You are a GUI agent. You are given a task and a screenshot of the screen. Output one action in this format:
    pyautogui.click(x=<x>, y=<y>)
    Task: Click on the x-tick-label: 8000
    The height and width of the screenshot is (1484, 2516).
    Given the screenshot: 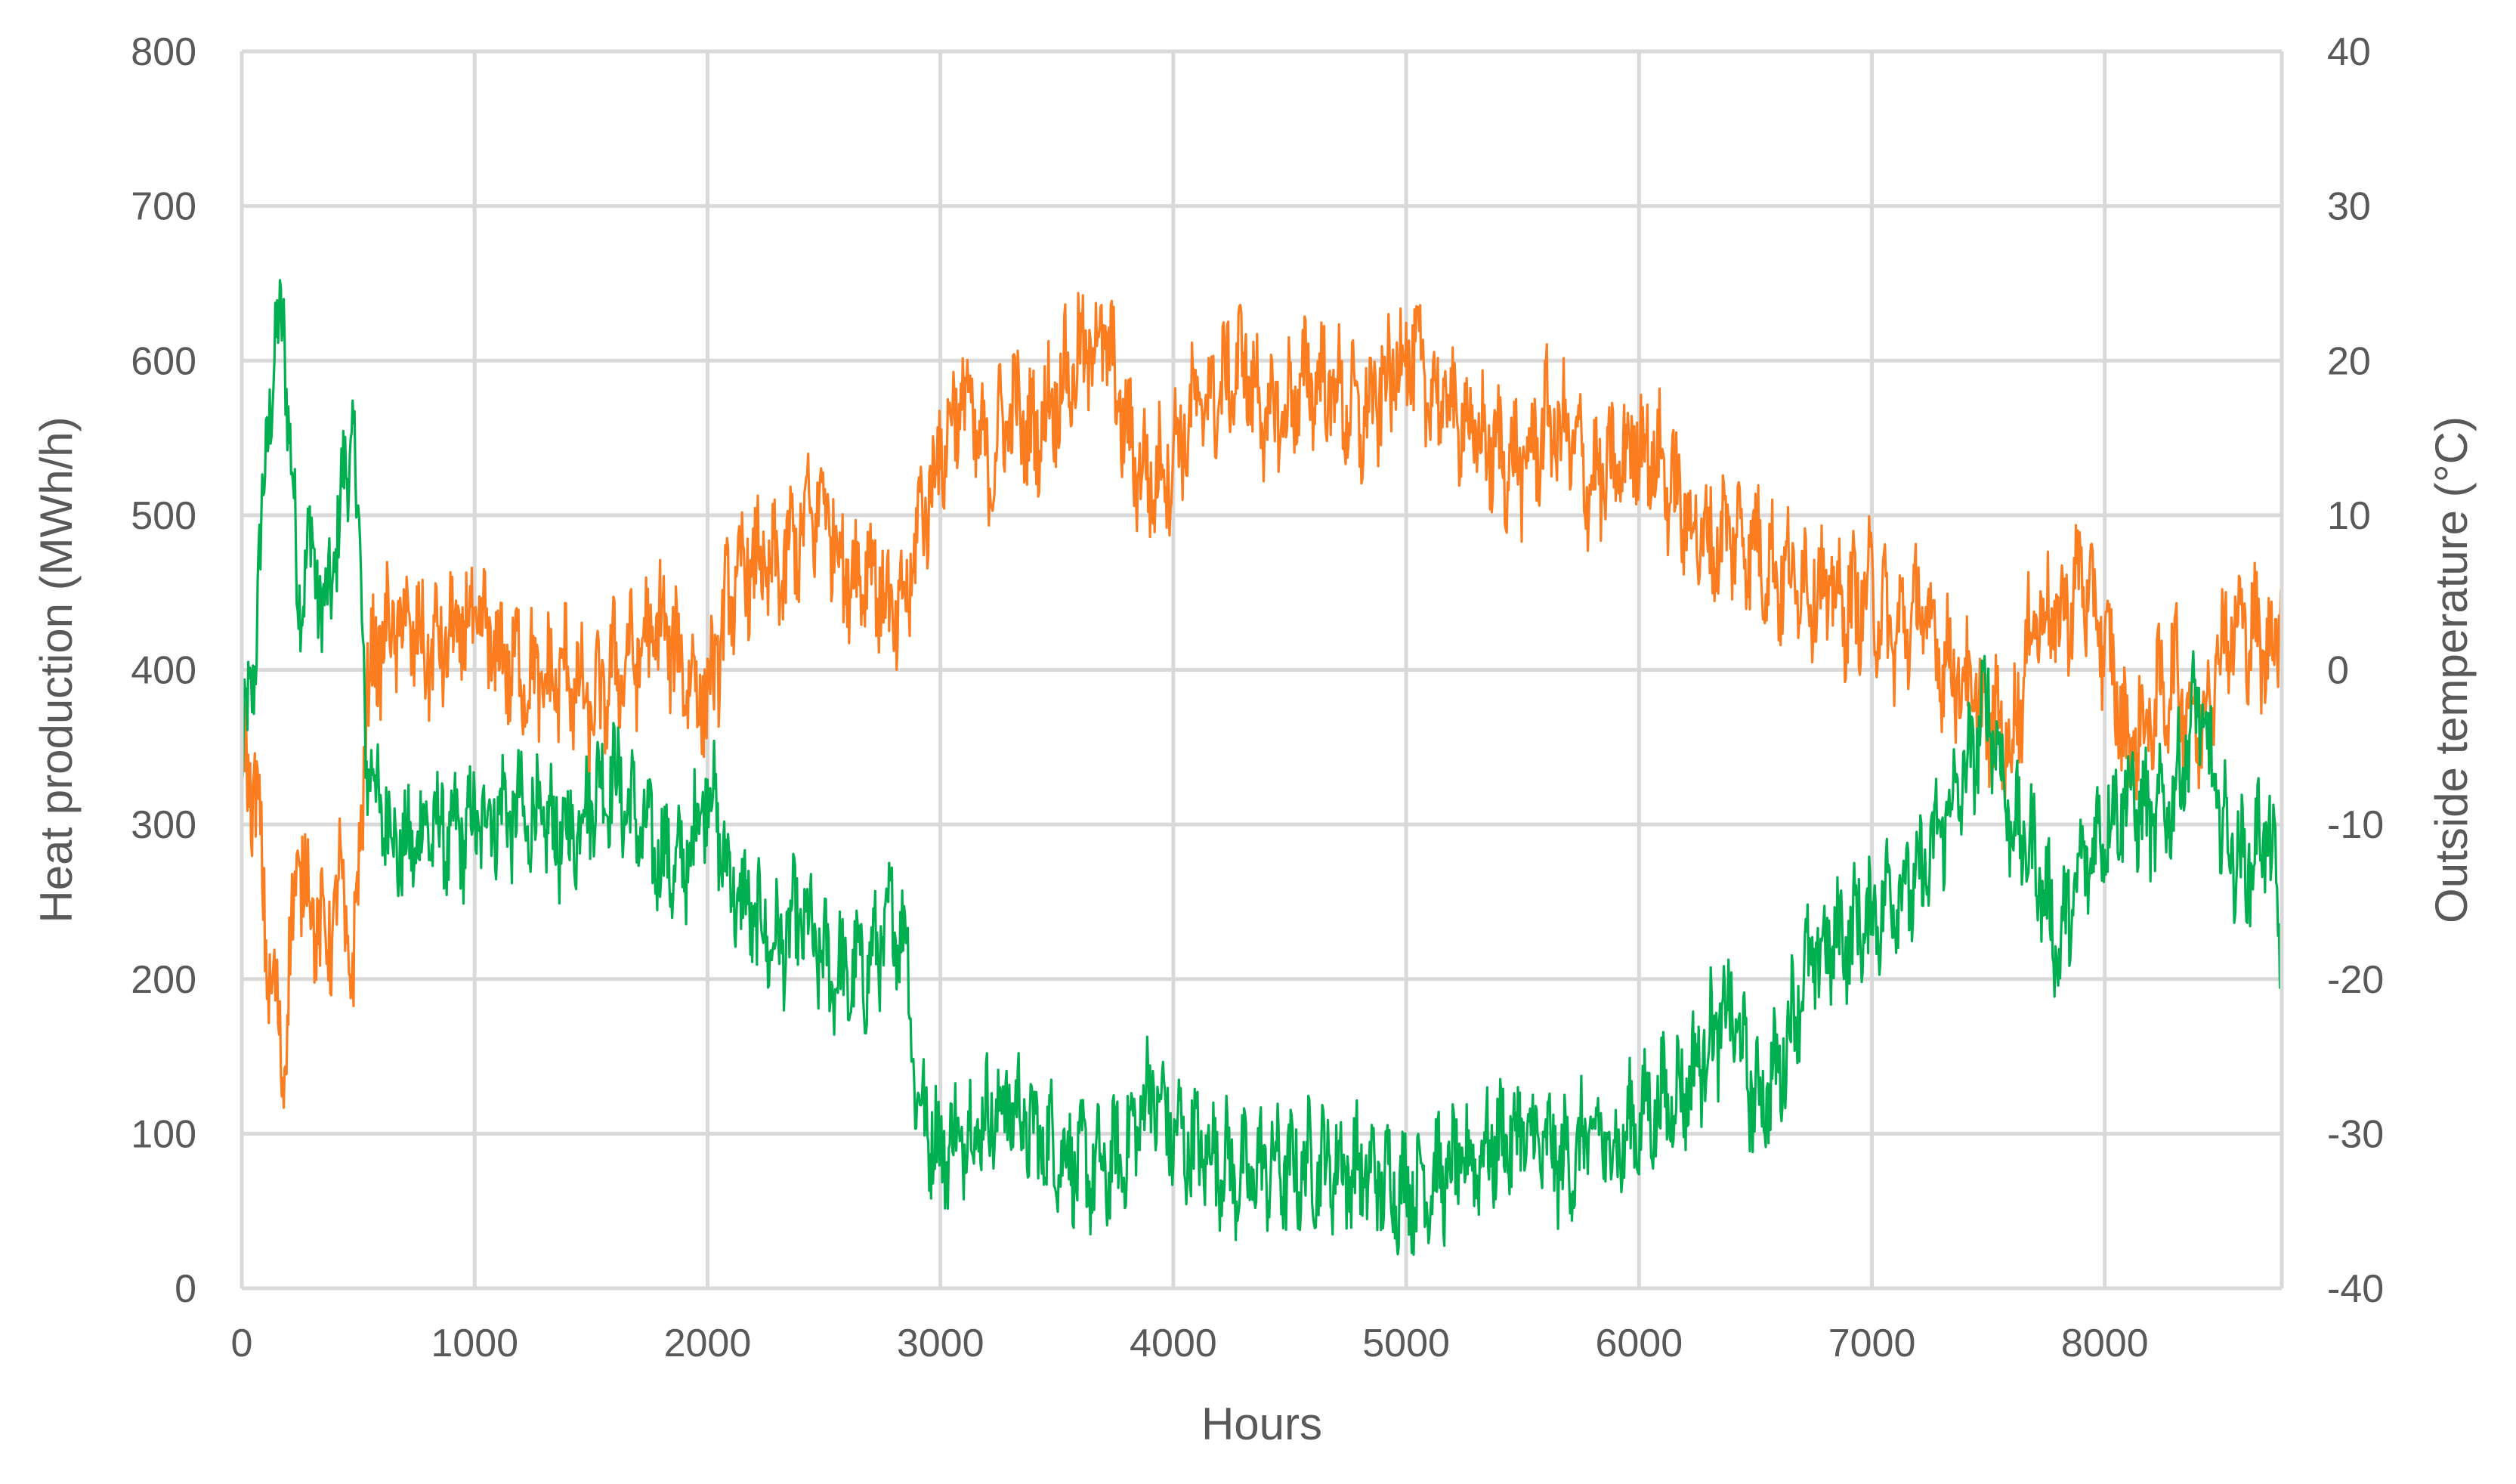 What is the action you would take?
    pyautogui.click(x=2105, y=1344)
    